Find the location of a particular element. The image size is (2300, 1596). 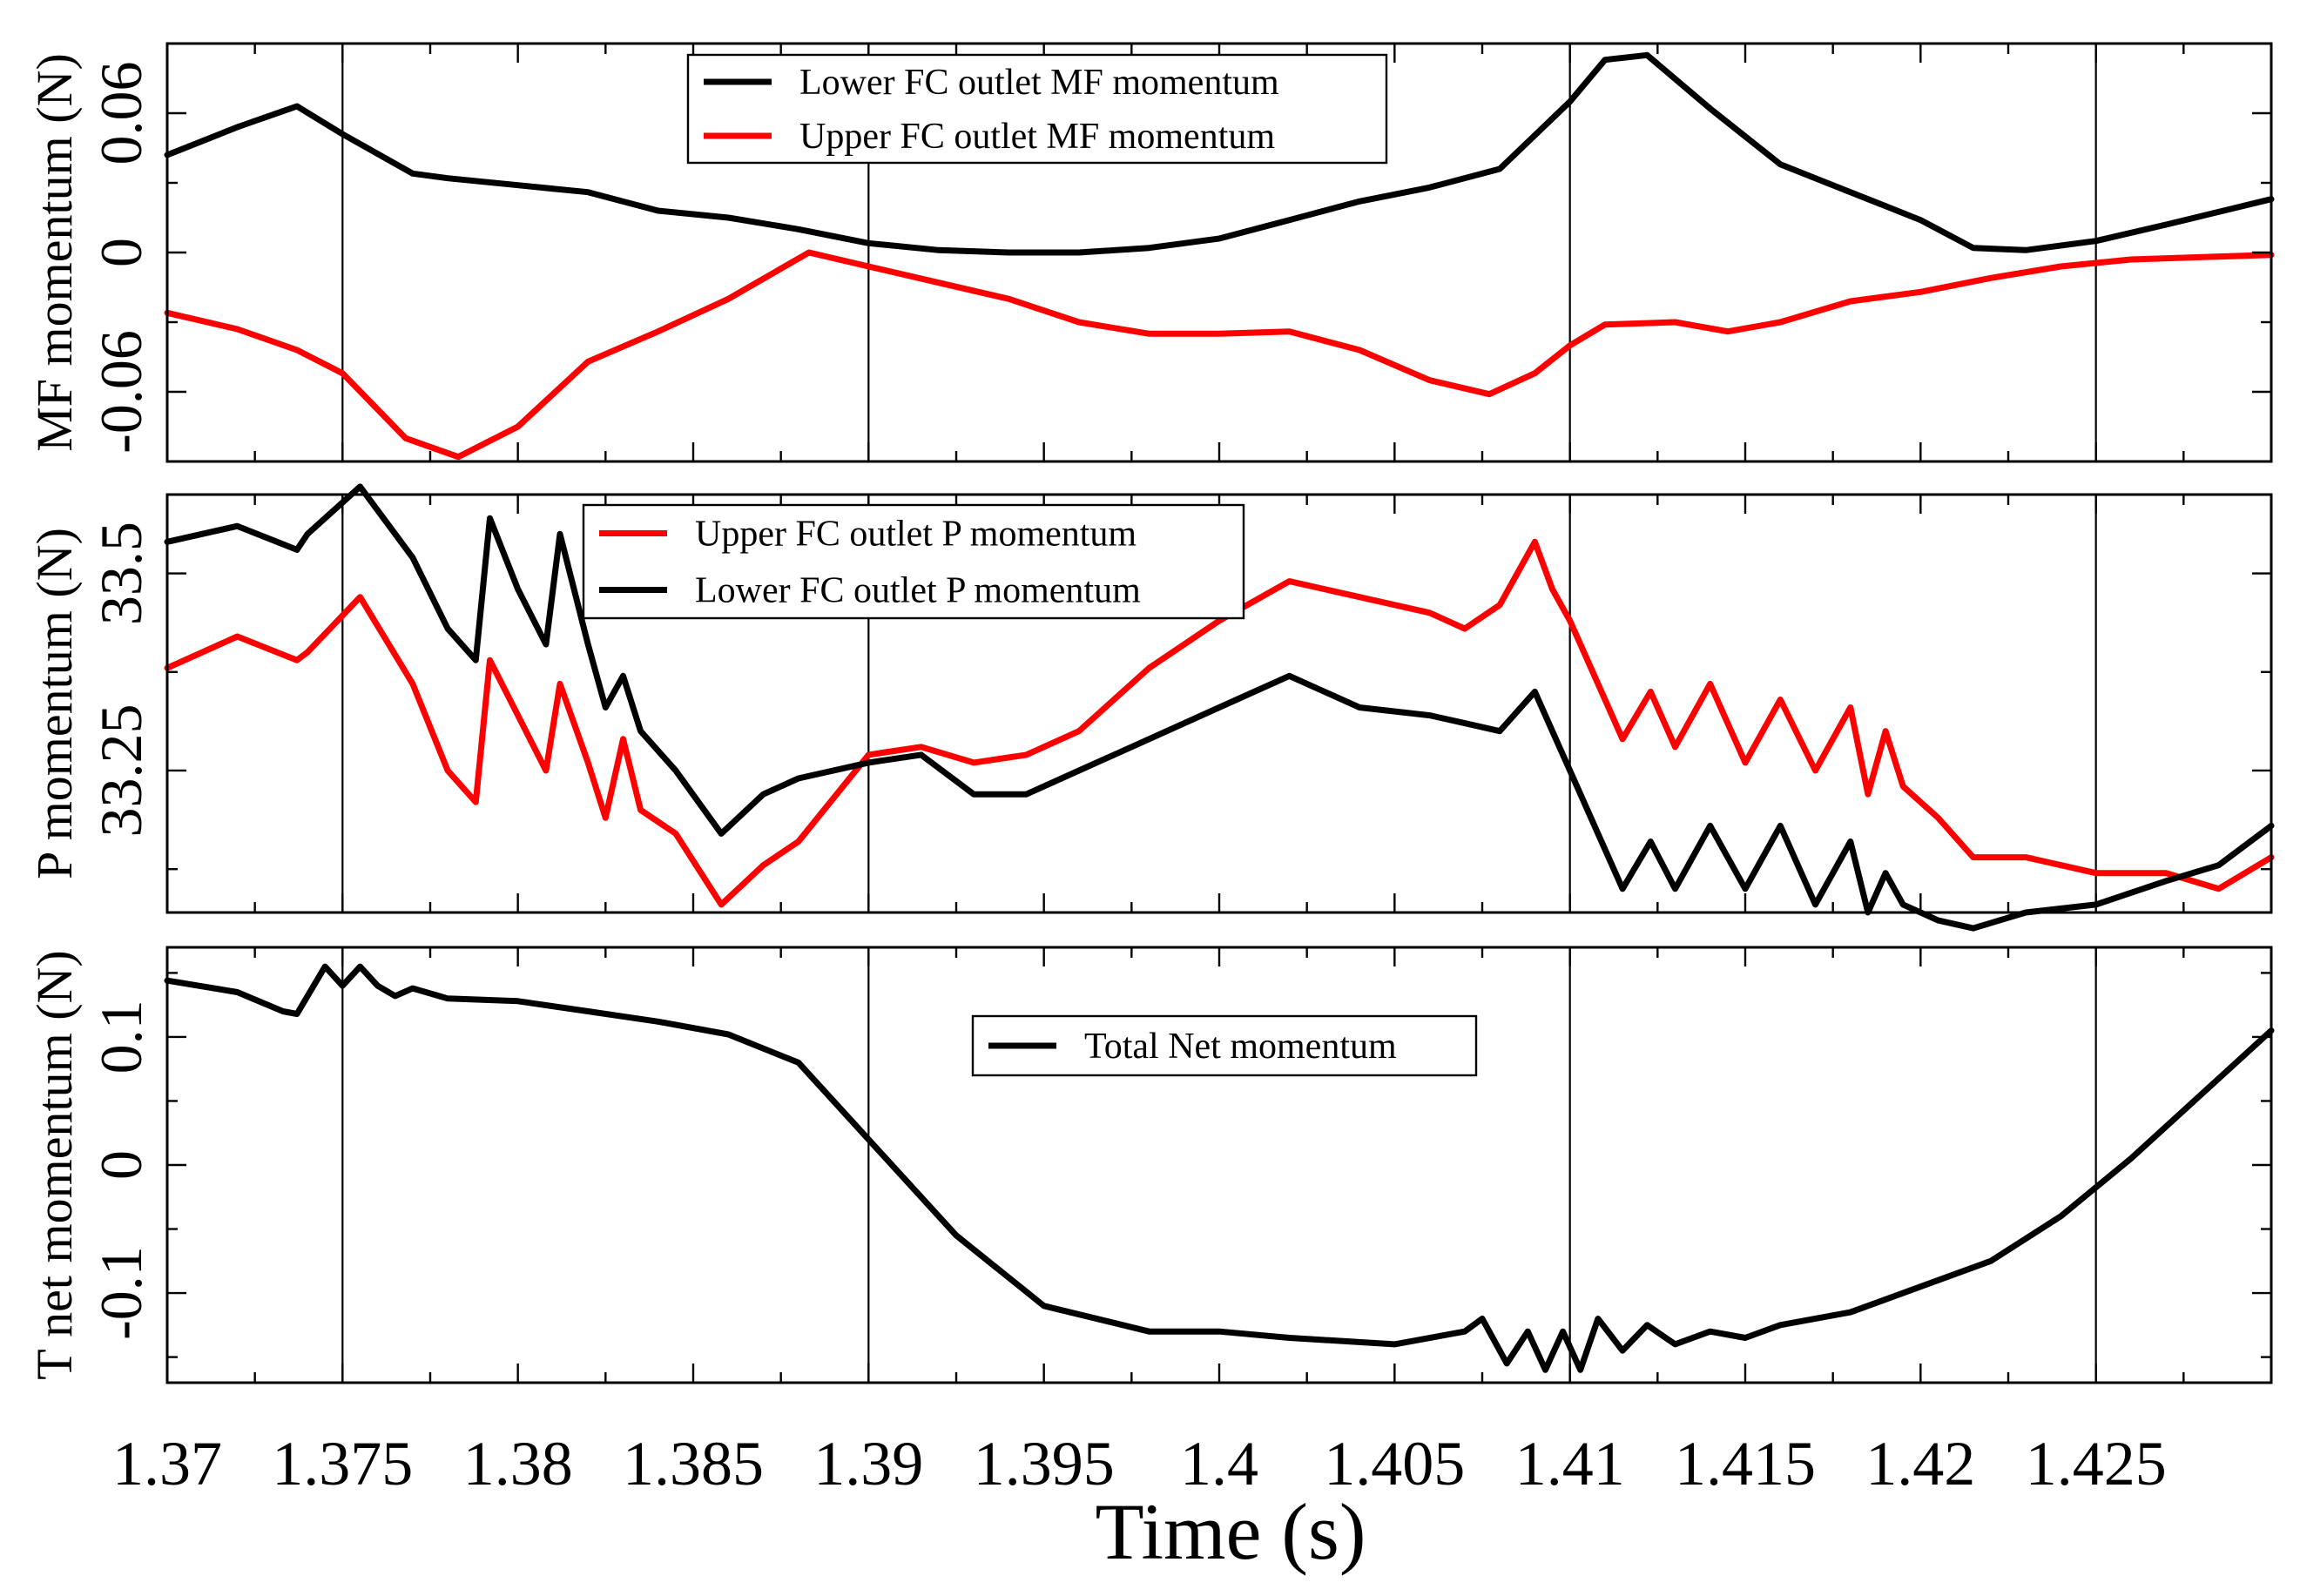

y-tick-label-1: 33.5 is located at coordinates (121, 573).